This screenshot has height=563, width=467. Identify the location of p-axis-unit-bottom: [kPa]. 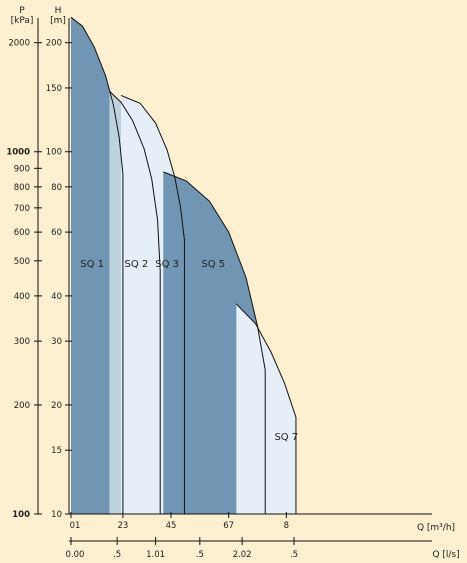
(22, 21).